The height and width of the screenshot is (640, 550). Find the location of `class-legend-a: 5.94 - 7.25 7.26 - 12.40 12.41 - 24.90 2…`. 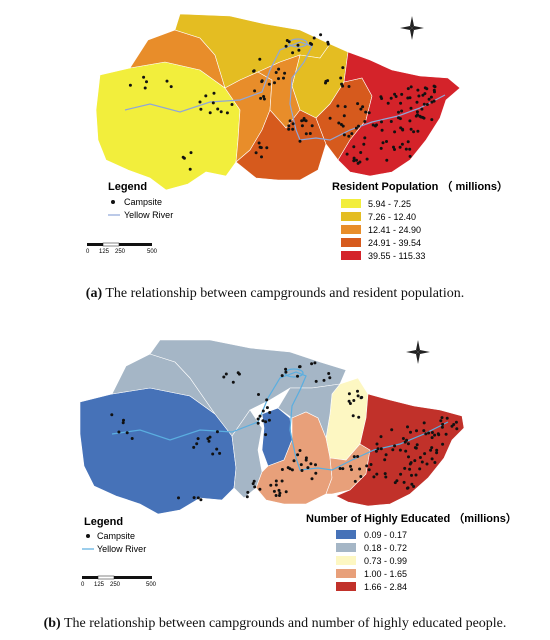

class-legend-a: 5.94 - 7.25 7.26 - 12.40 12.41 - 24.90 2… is located at coordinates (383, 230).